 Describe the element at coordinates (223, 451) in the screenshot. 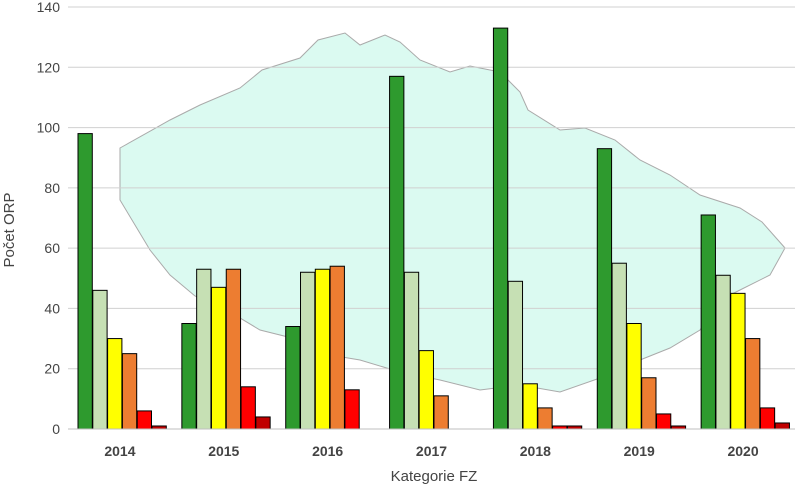

I see `x-tick-label: 2015` at that location.